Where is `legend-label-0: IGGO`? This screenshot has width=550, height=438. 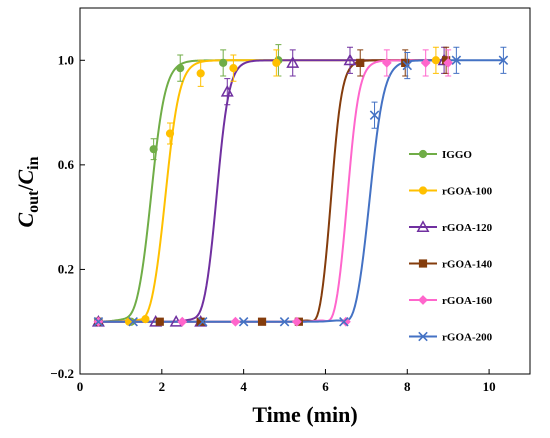
legend-label-0: IGGO is located at coordinates (457, 155).